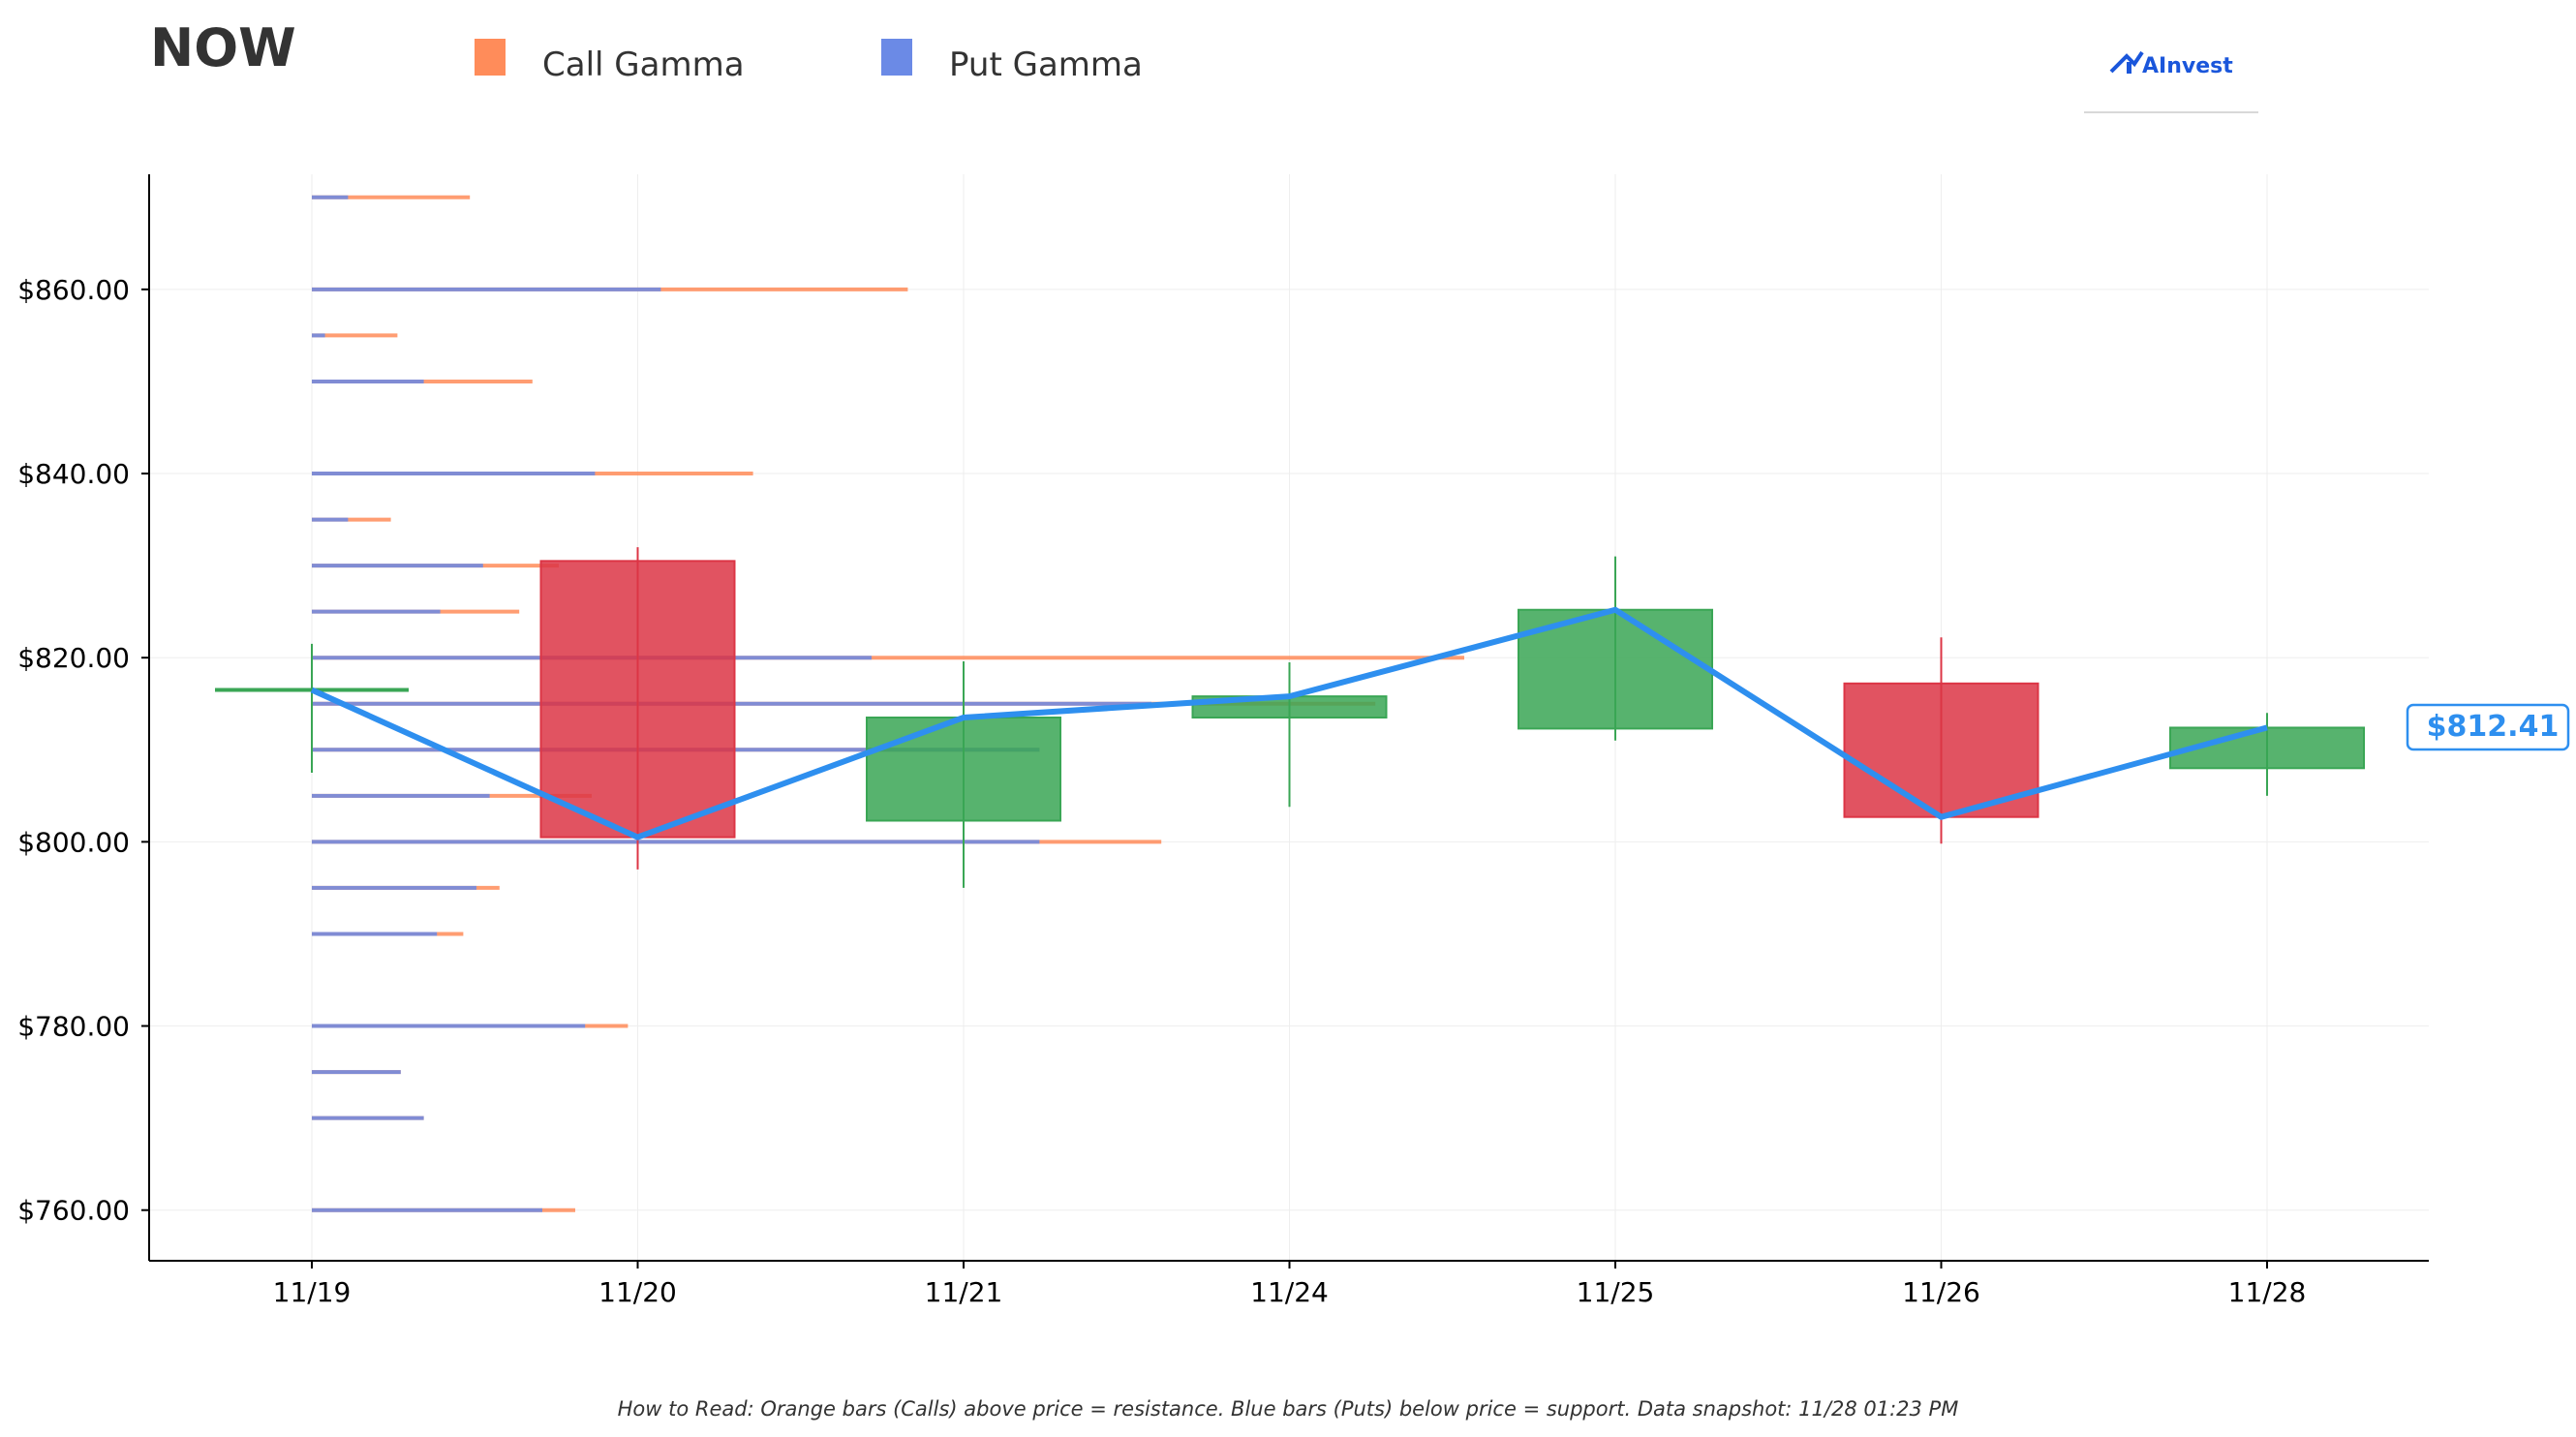 The width and height of the screenshot is (2576, 1437). I want to click on ticker-title: NOW, so click(223, 48).